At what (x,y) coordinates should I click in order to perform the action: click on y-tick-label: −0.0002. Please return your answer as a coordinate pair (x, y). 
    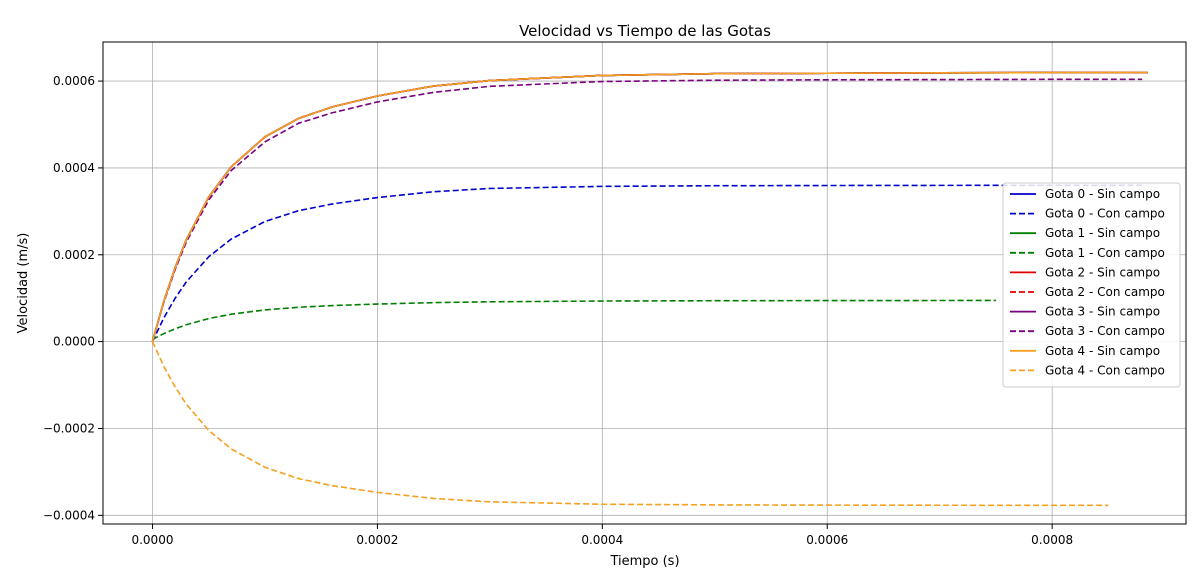
    Looking at the image, I should click on (69, 428).